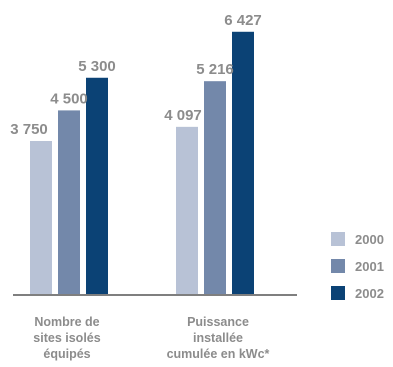 This screenshot has width=393, height=367. Describe the element at coordinates (369, 266) in the screenshot. I see `legend-label-2001: 2001` at that location.